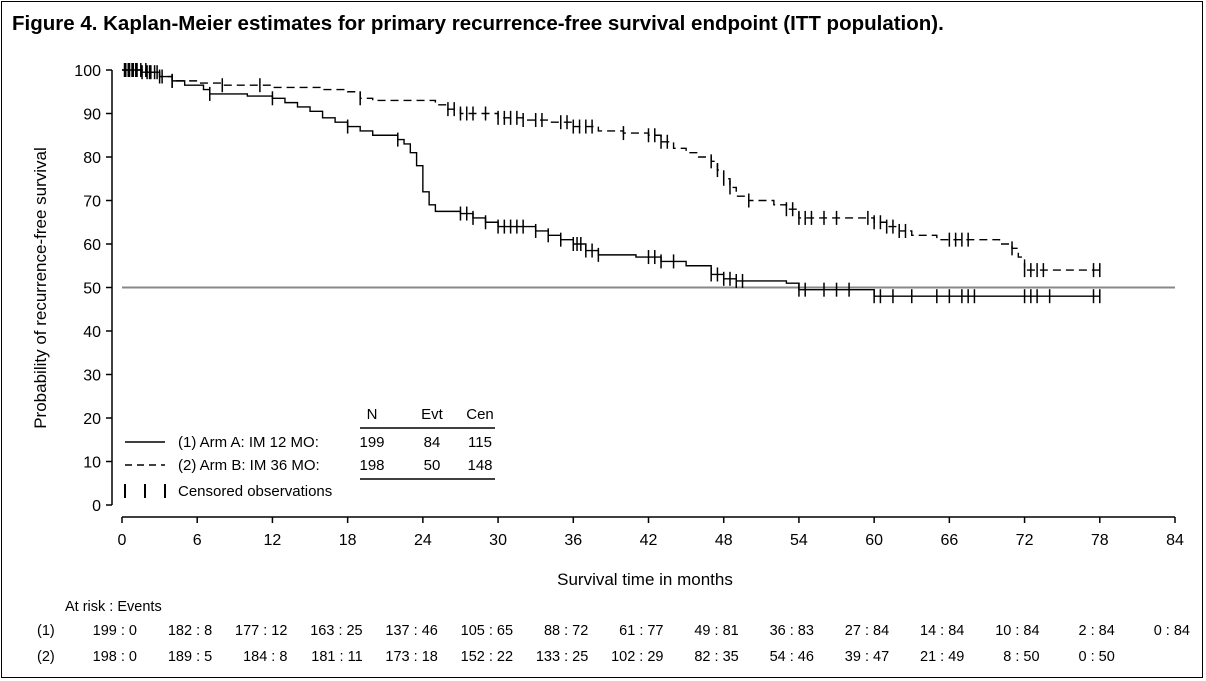 The image size is (1206, 681). I want to click on legend-header-2: Cen, so click(480, 414).